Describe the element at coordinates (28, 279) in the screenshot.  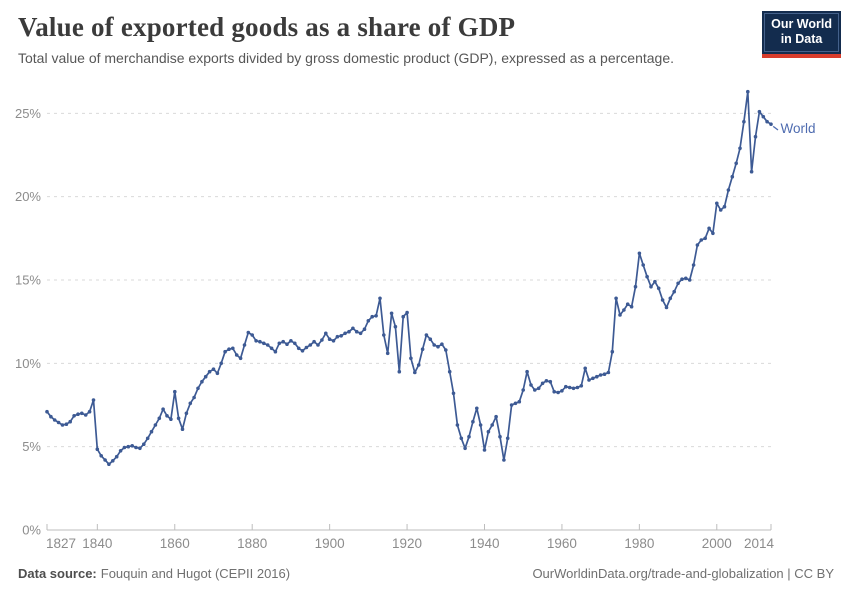
I see `y-tick-label-15%: 15%` at that location.